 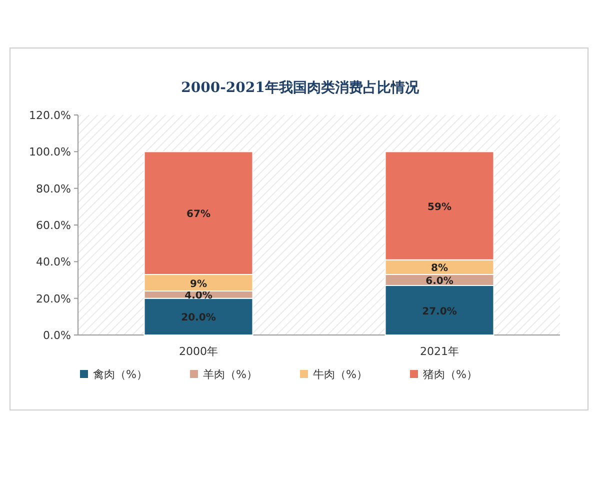 I want to click on x-tick-label: 2021年, so click(x=439, y=351).